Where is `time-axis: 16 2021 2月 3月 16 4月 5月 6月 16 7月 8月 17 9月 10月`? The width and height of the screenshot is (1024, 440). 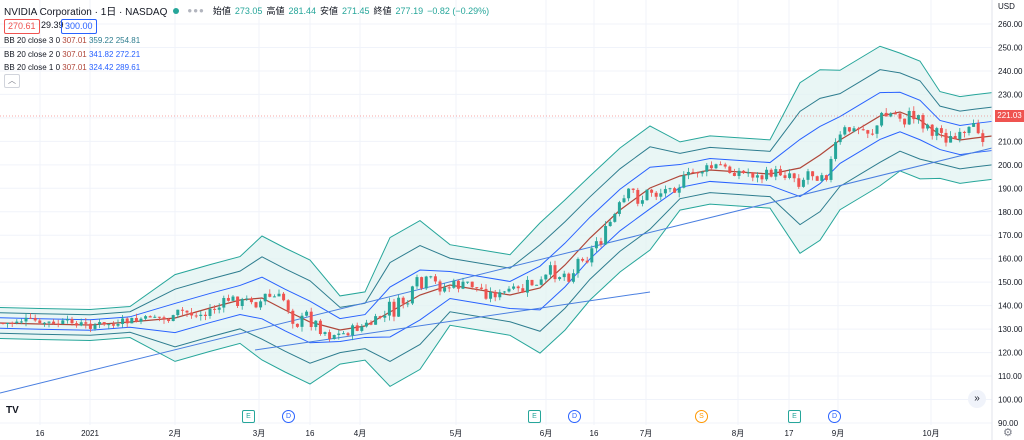 time-axis: 16 2021 2月 3月 16 4月 5月 6月 16 7月 8月 17 9月 10月 is located at coordinates (488, 433).